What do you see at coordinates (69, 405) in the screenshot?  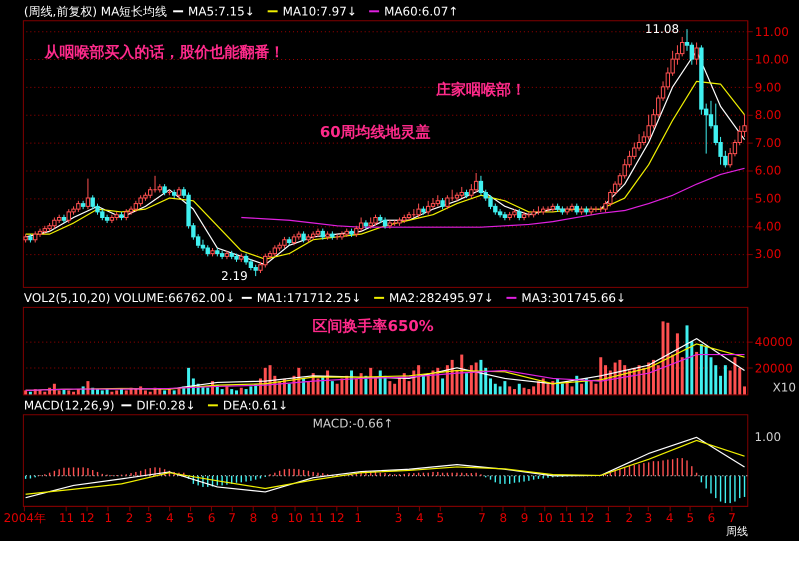 I see `legend-title: MACD(12,26,9)` at bounding box center [69, 405].